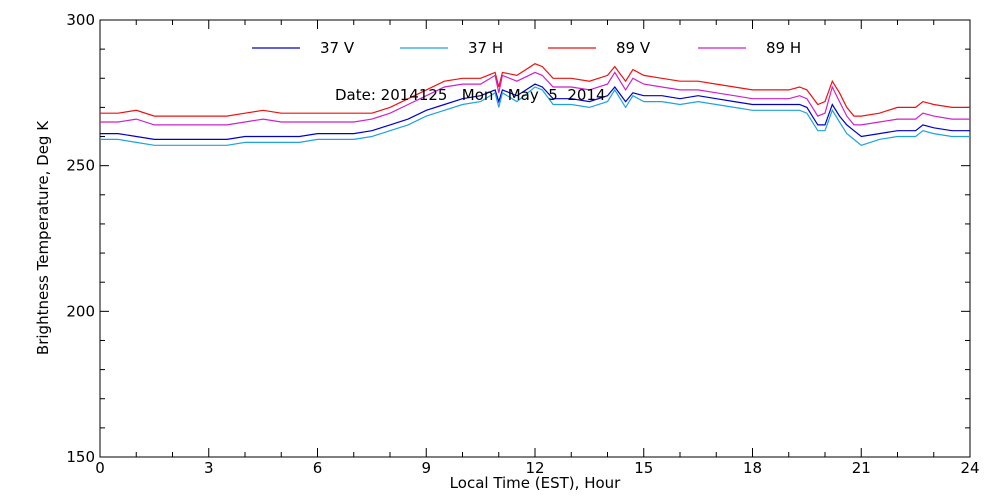  Describe the element at coordinates (80, 166) in the screenshot. I see `y-tick-label: 250` at that location.